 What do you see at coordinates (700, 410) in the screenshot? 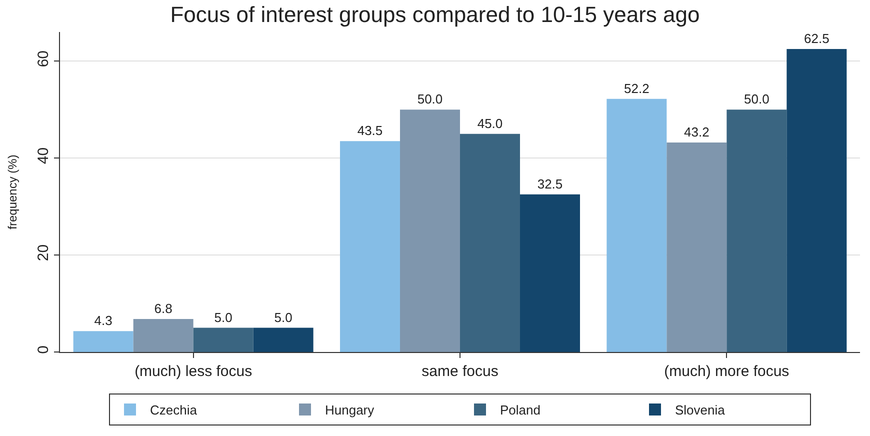
I see `legend-label: Slovenia` at bounding box center [700, 410].